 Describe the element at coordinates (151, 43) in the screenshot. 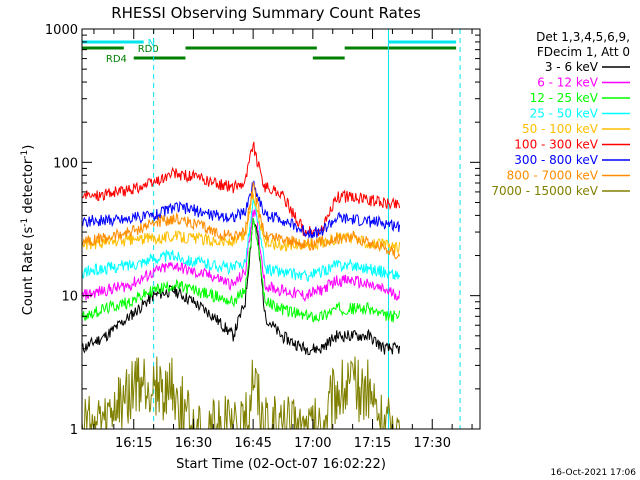

I see `flag-label-n: N` at that location.